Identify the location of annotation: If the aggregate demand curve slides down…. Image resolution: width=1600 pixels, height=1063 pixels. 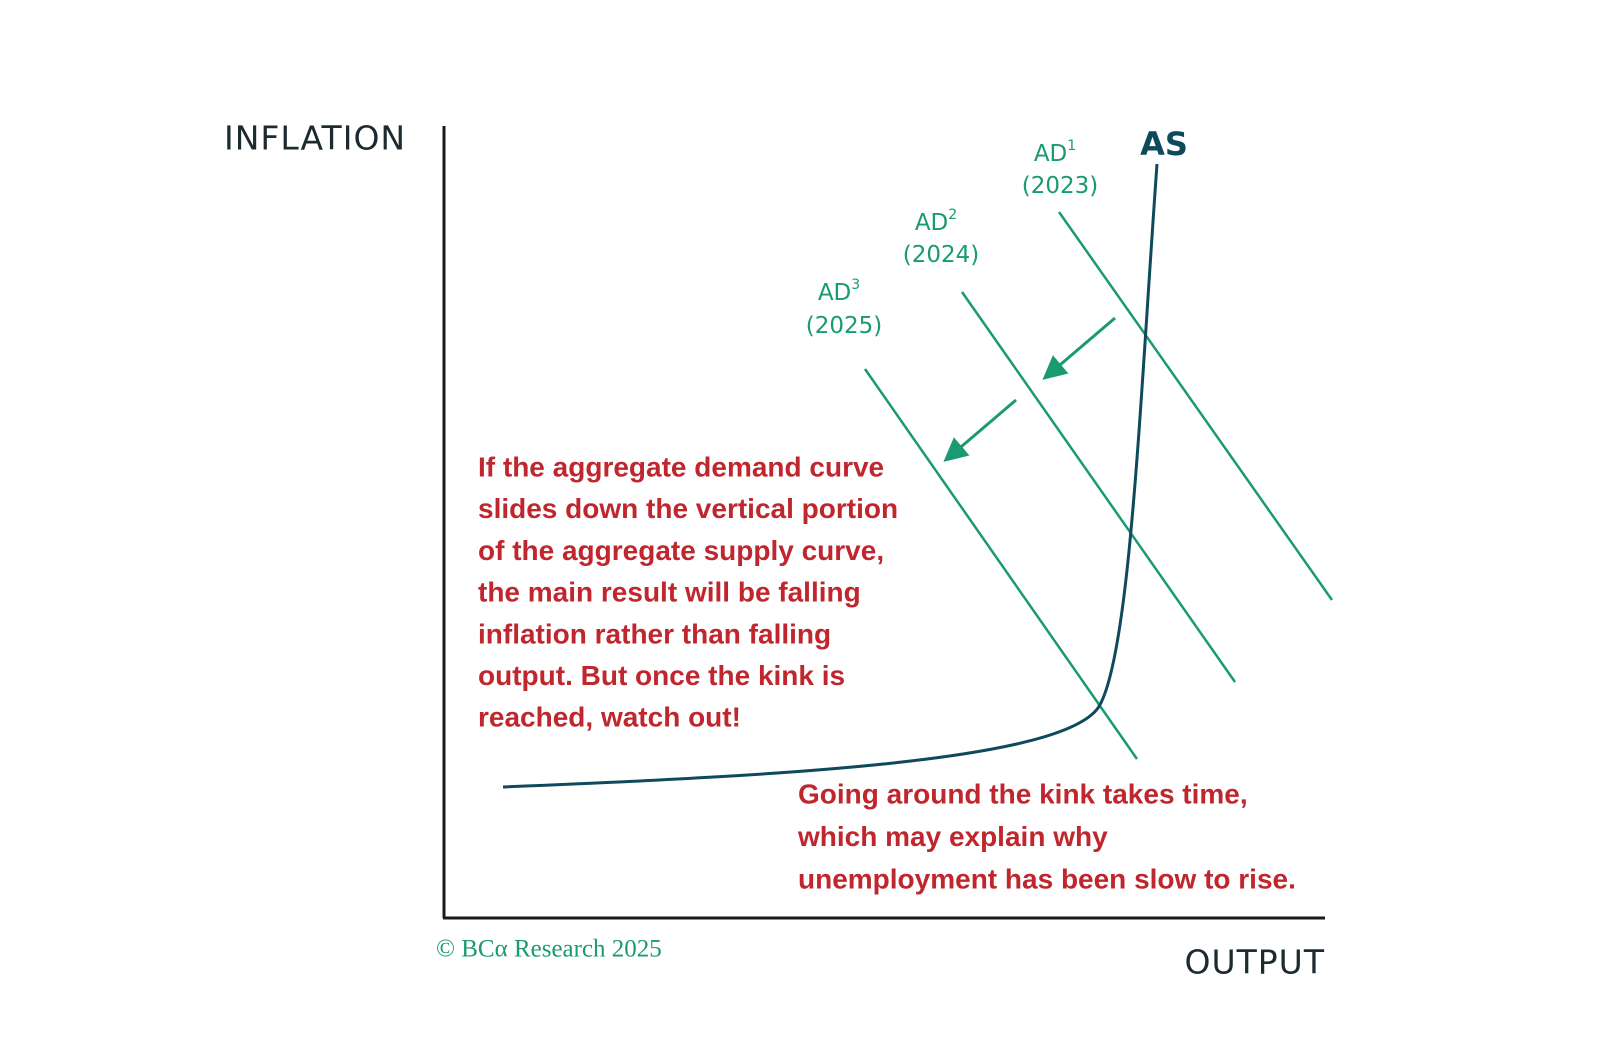
(688, 592).